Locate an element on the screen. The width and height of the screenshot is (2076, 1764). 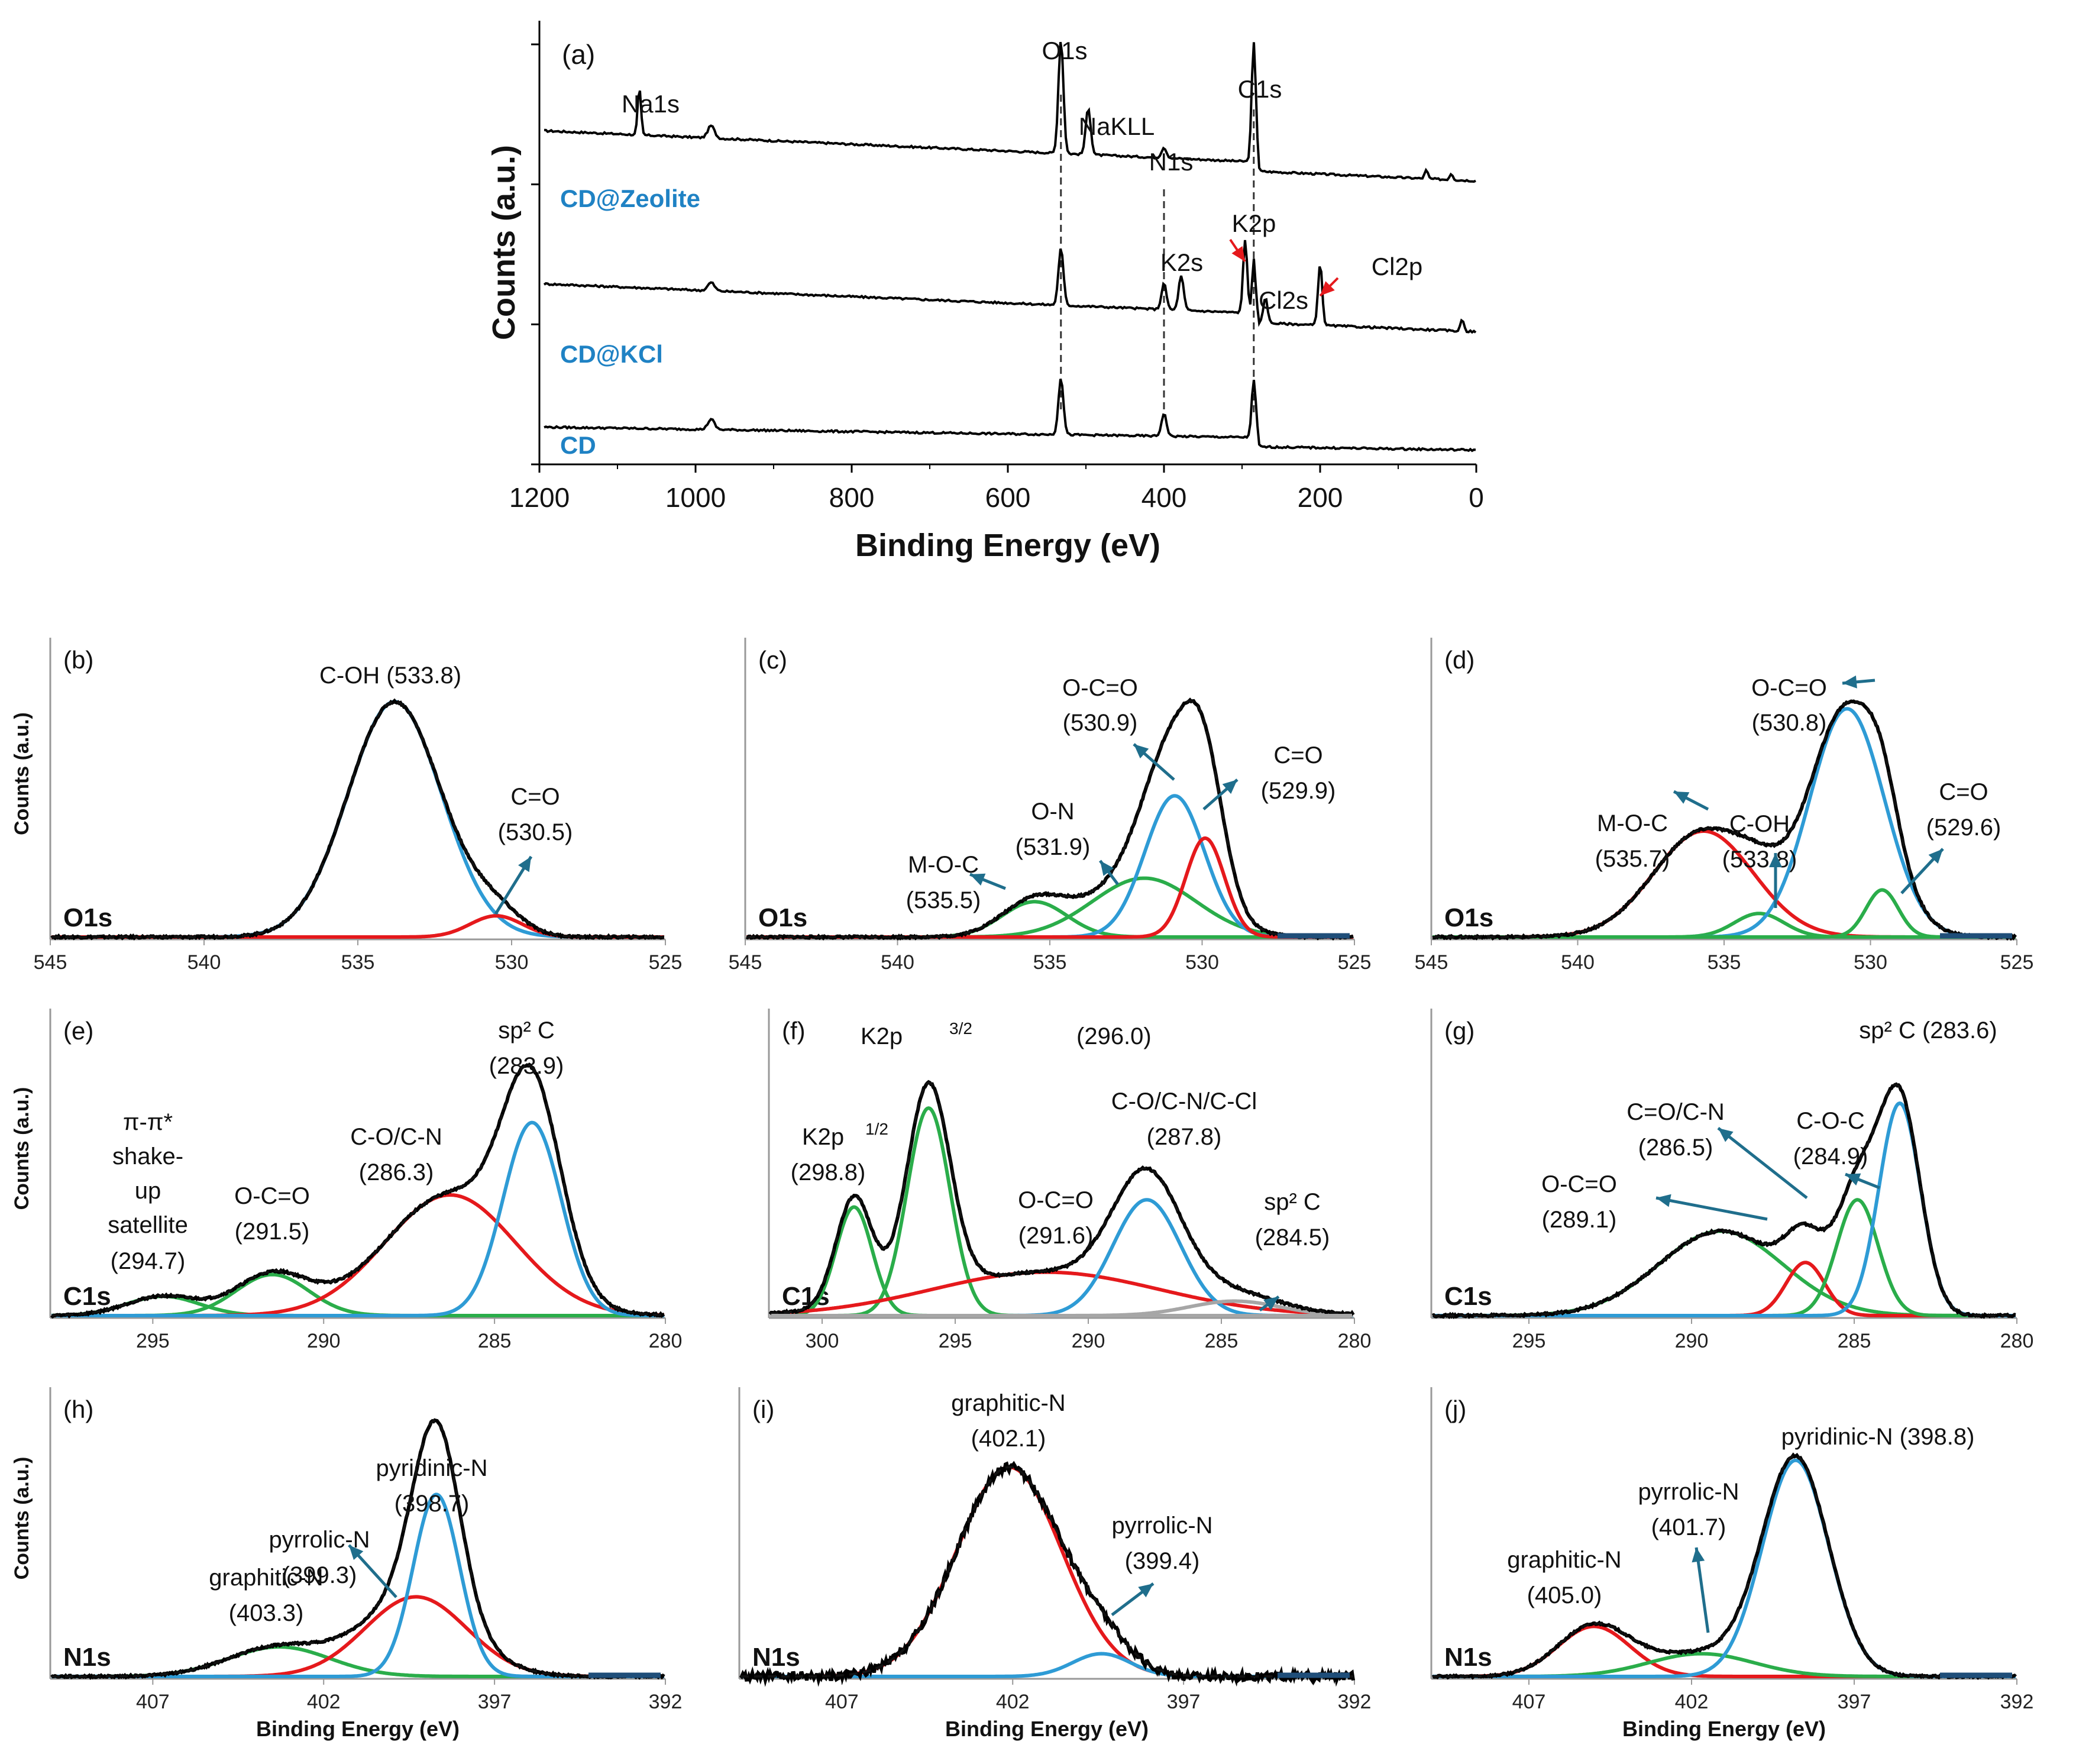
peak-annotation: (298.8) is located at coordinates (828, 1172).